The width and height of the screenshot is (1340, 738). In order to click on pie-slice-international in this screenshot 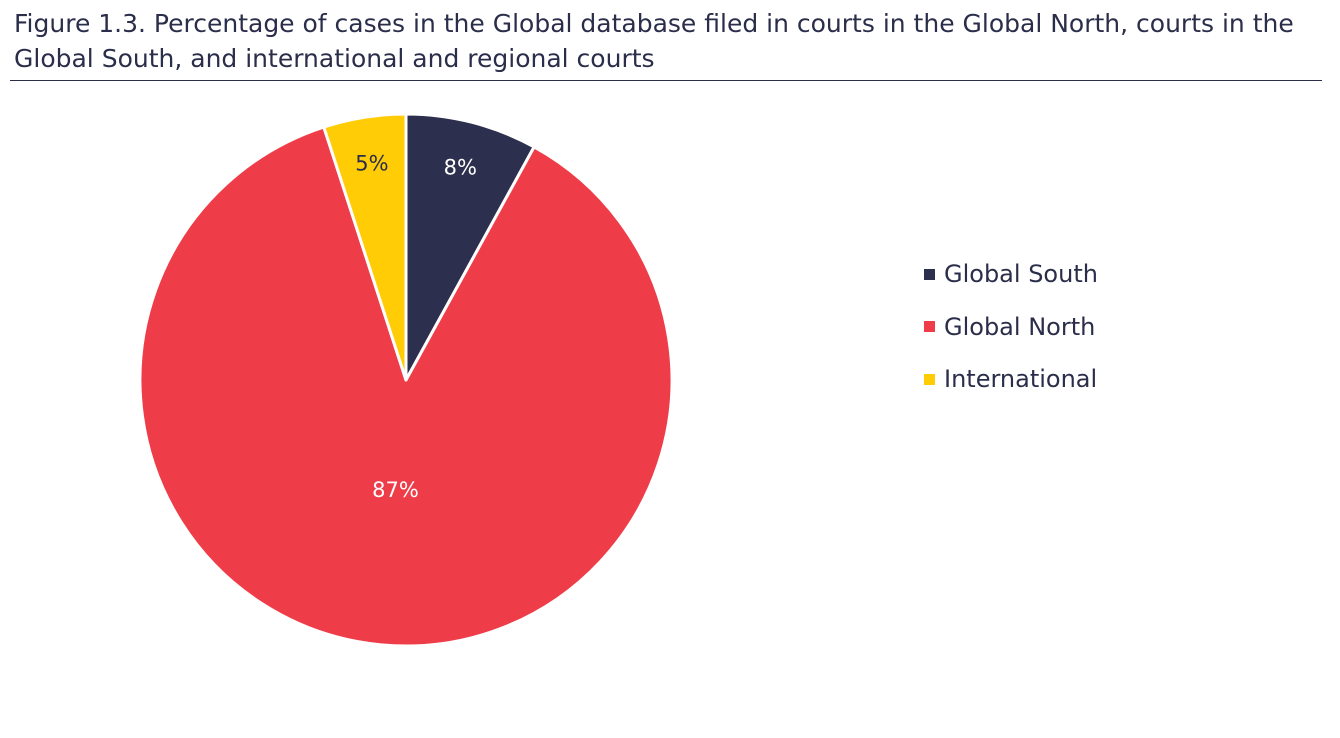, I will do `click(365, 247)`.